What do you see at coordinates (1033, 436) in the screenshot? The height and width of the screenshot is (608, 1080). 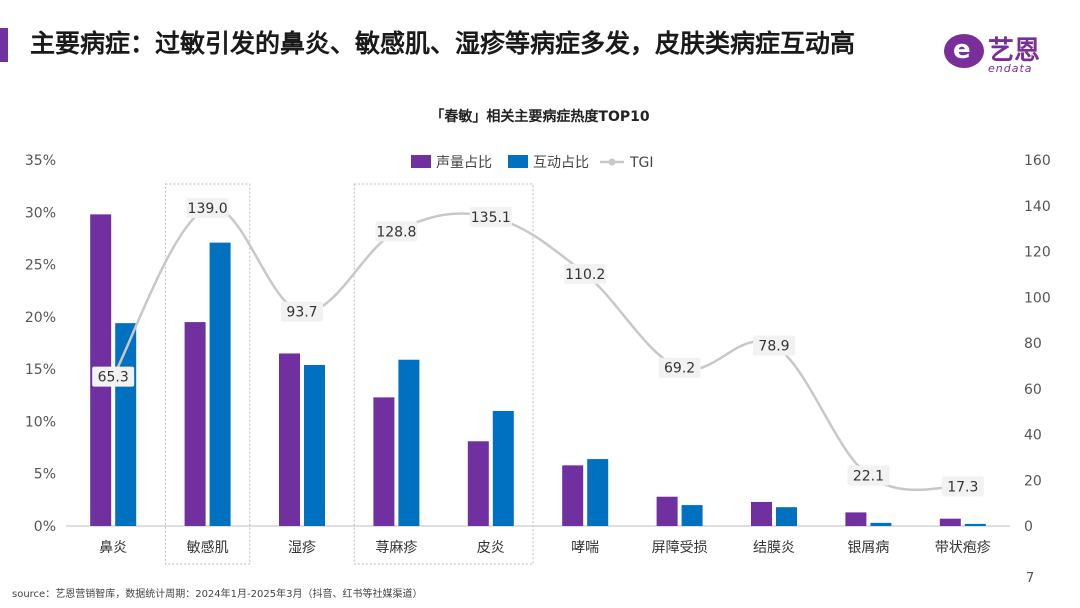 I see `y-right-tick-label: 40` at bounding box center [1033, 436].